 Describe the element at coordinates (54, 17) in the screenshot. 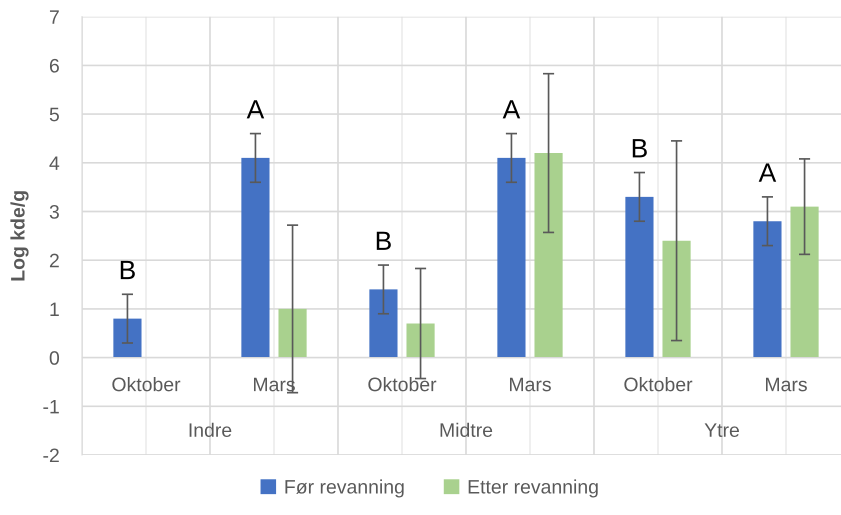

I see `y-tick-label: 7` at that location.